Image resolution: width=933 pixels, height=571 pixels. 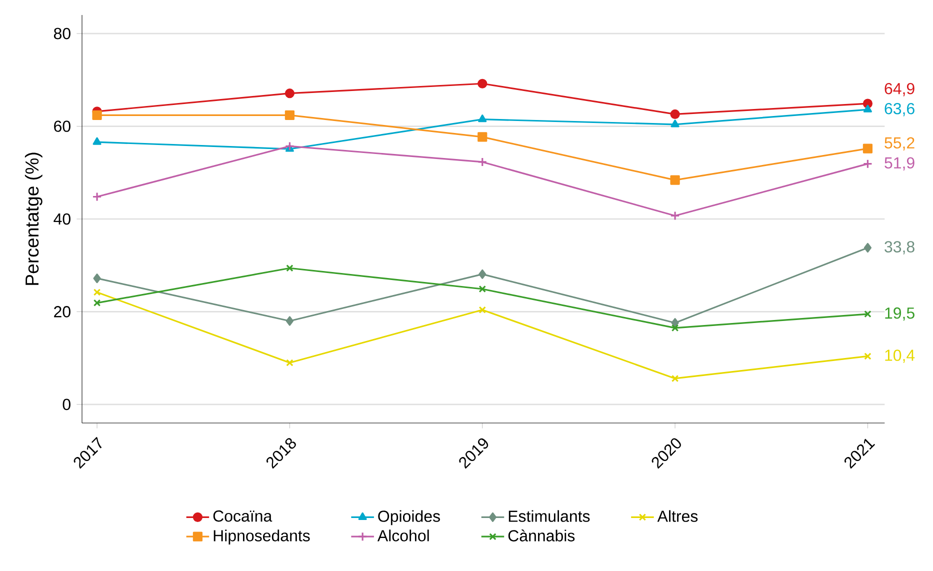 I want to click on legend-label: Cànnabis, so click(x=541, y=536).